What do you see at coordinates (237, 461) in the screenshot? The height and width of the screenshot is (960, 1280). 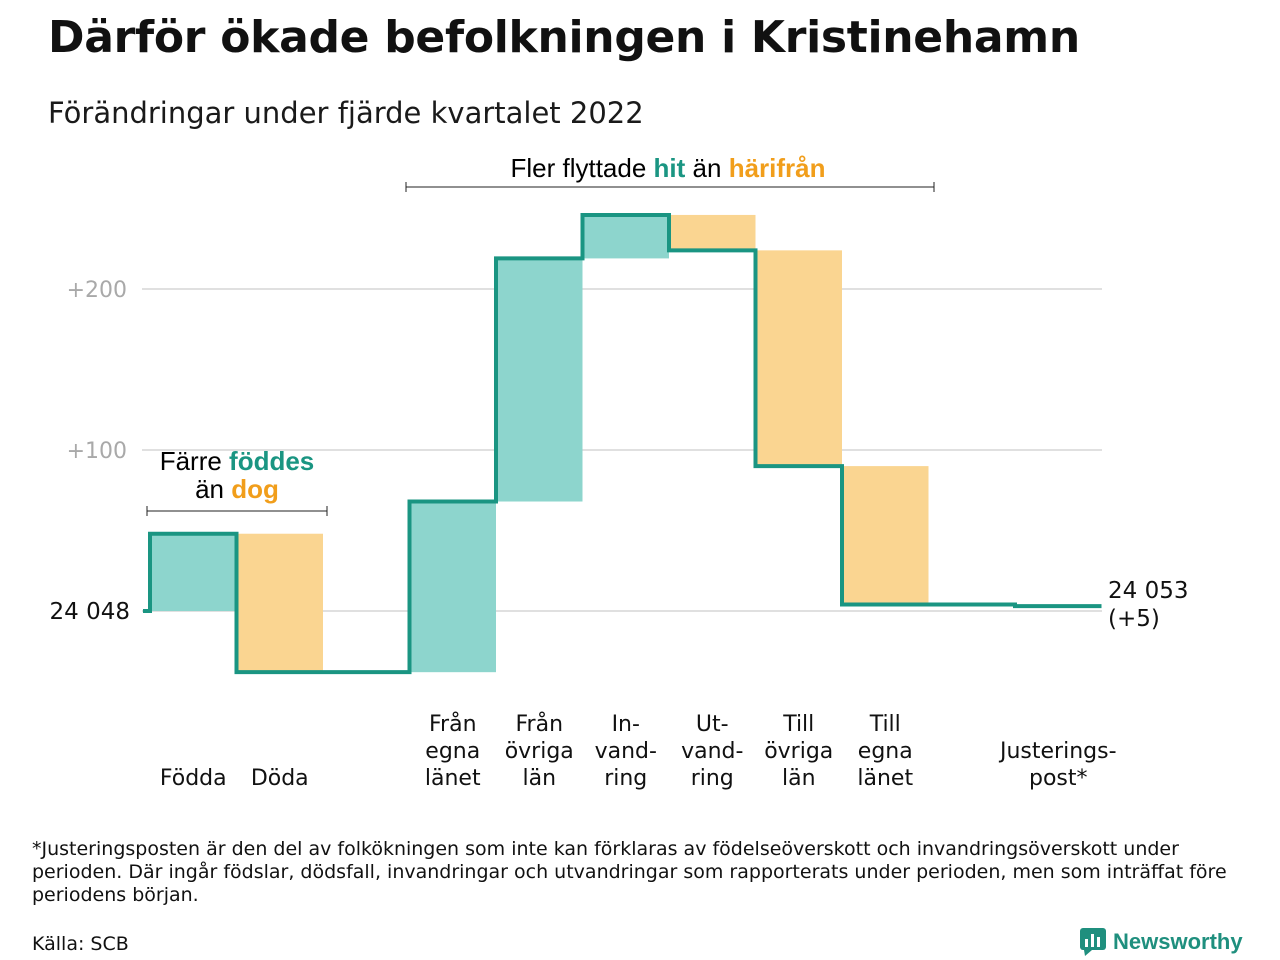 I see `annotation-births-deaths-line1: Färre föddes` at bounding box center [237, 461].